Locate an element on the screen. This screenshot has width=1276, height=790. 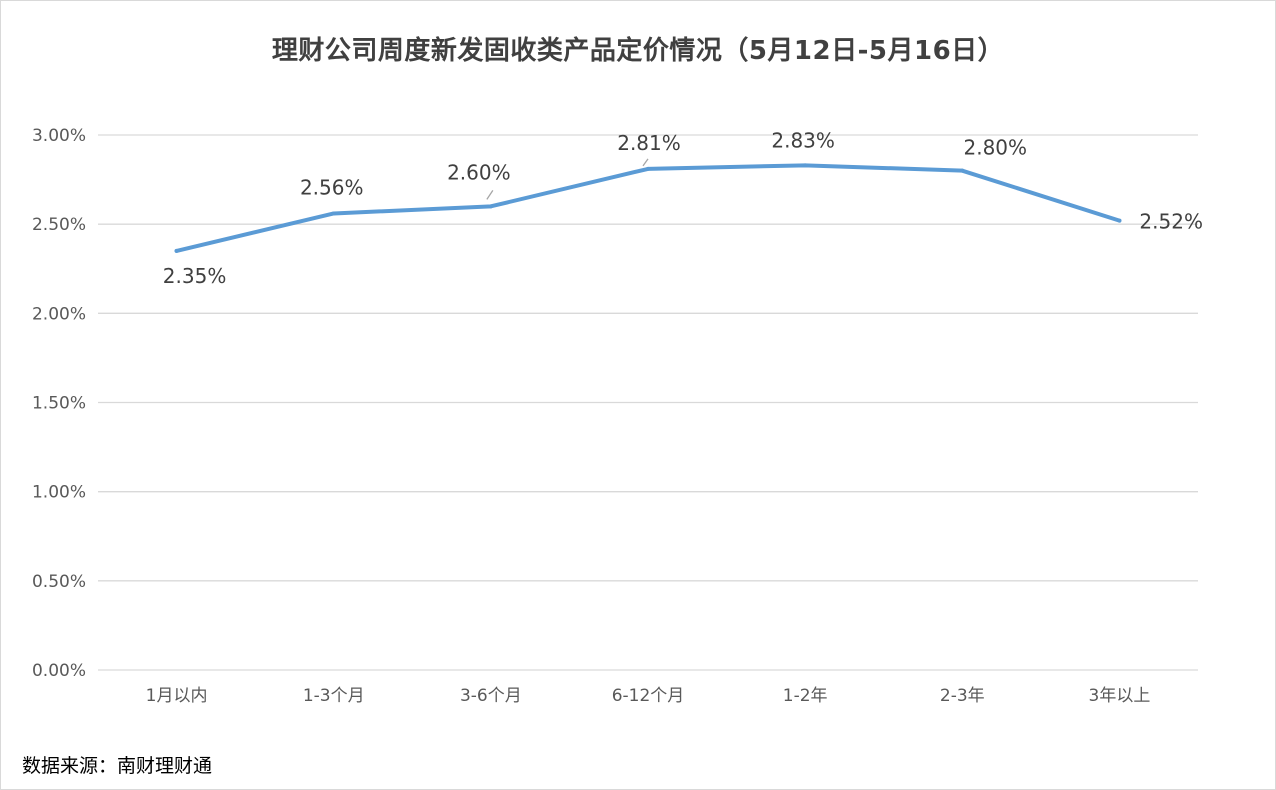
data-label: 2.52% is located at coordinates (1171, 222).